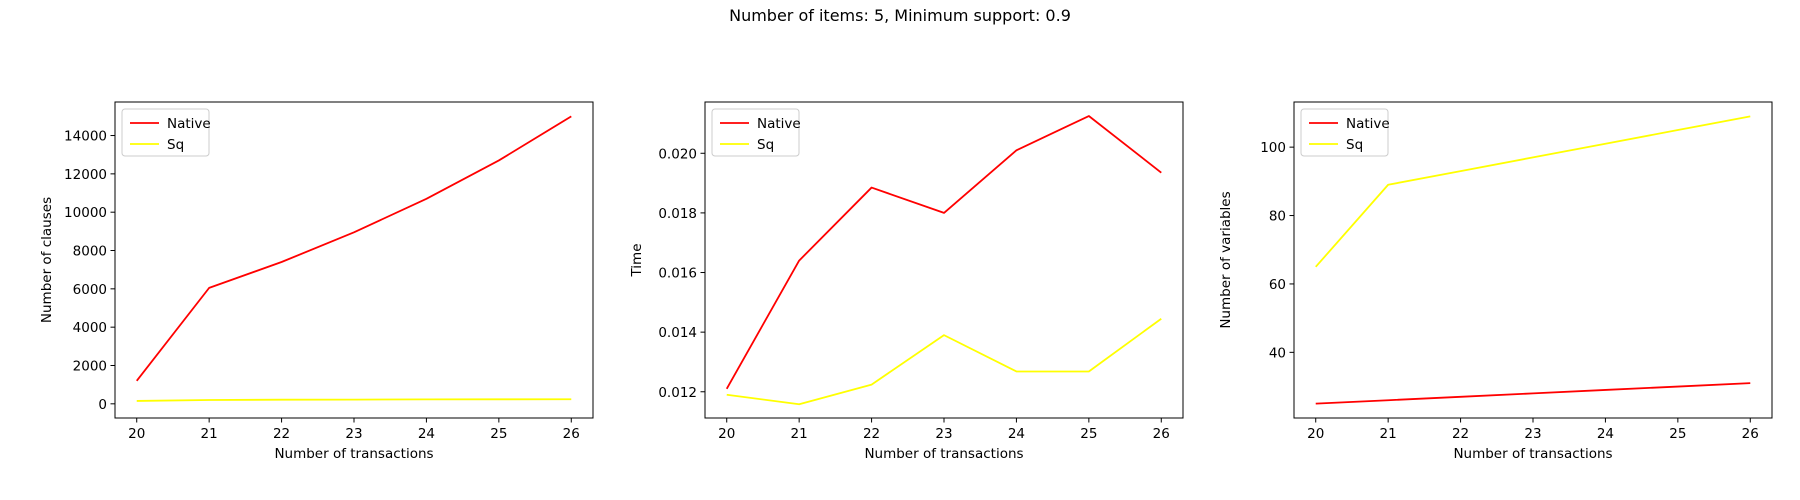 The image size is (1800, 500). Describe the element at coordinates (677, 274) in the screenshot. I see `y-tick-label: 0.016` at that location.